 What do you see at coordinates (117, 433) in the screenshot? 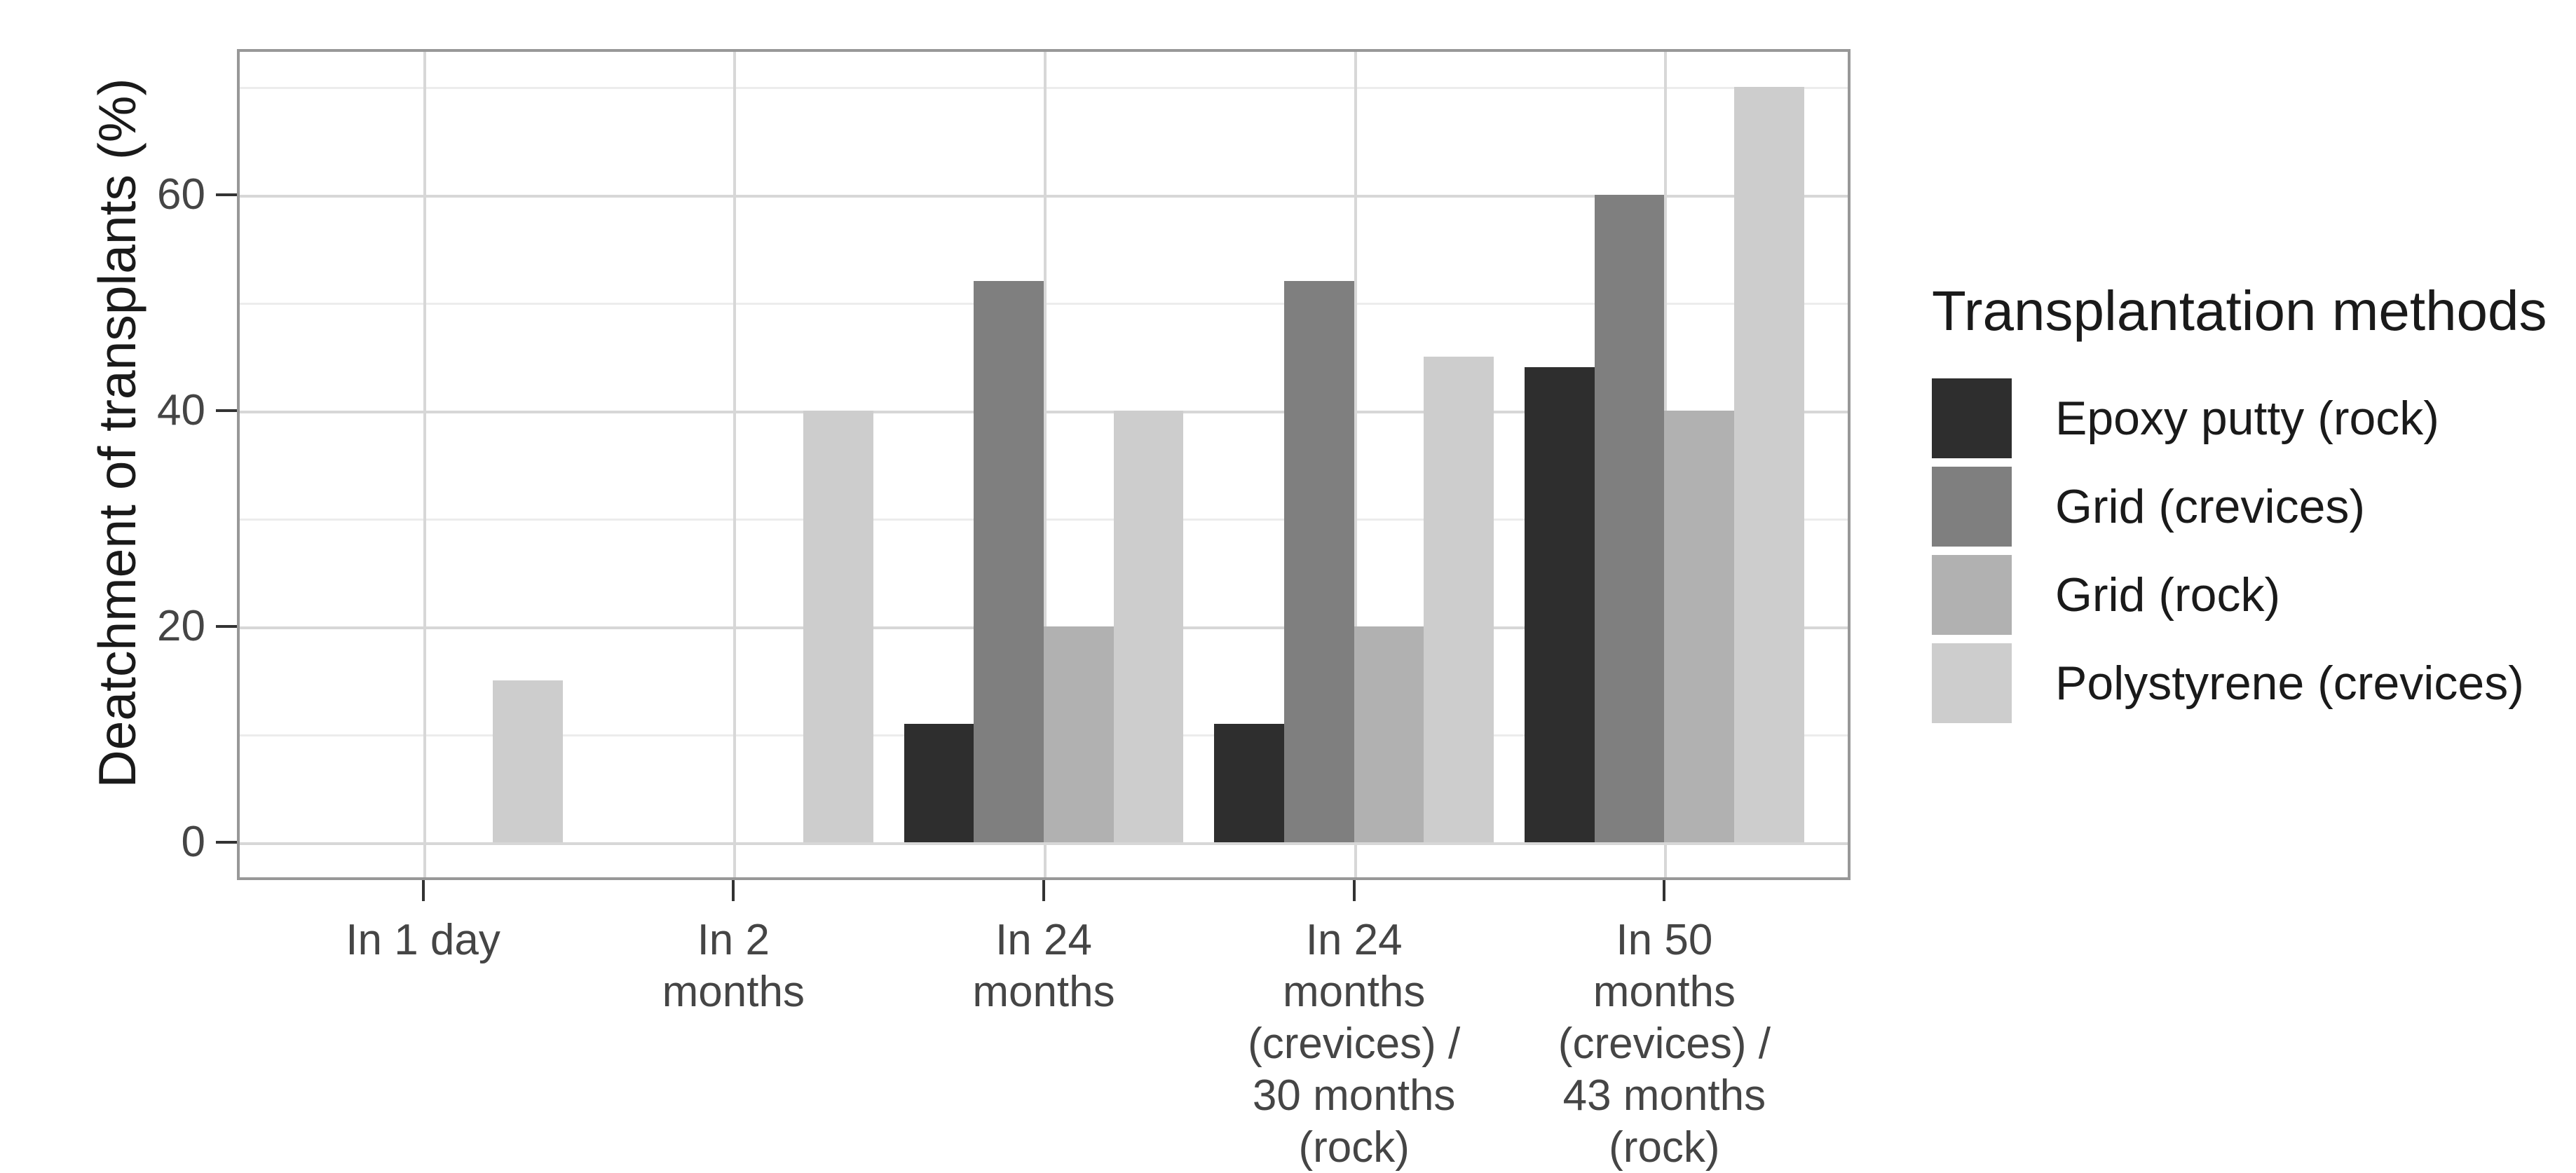
I see `y-axis-title: Deatchment of transplants (%)` at bounding box center [117, 433].